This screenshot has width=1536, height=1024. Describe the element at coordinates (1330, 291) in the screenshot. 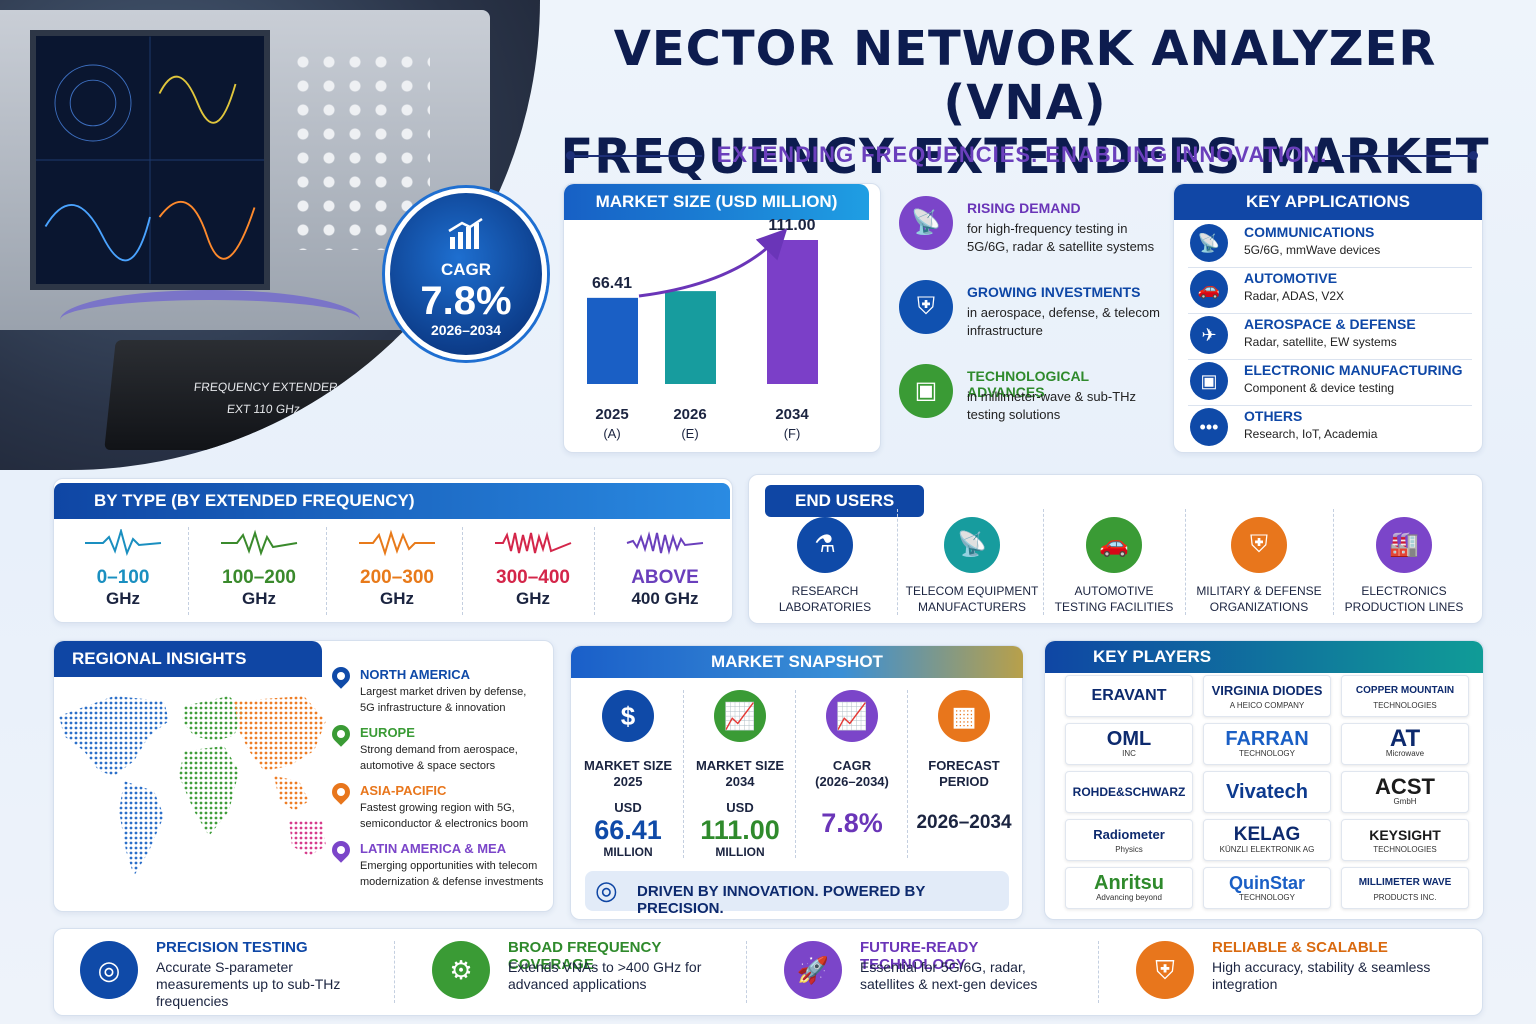

I see `application-item: 🚗 AUTOMOTIVE Radar, ADAS, V2X` at that location.